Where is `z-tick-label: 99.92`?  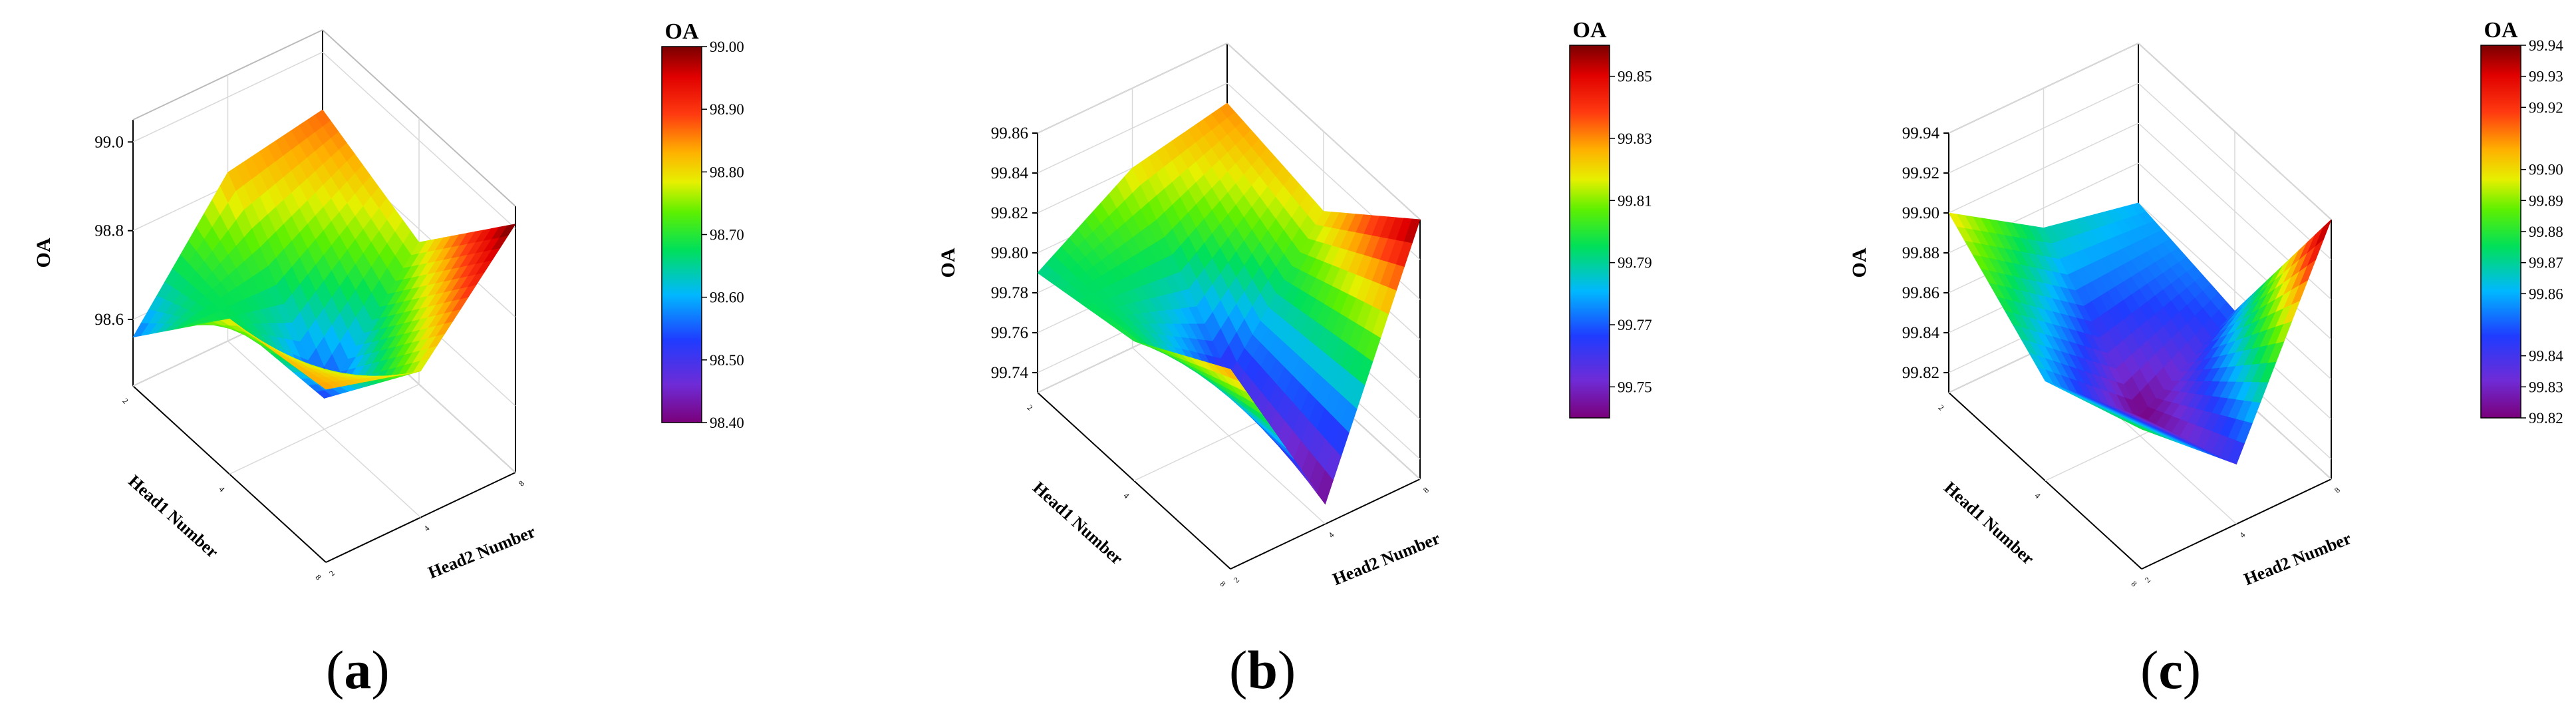
z-tick-label: 99.92 is located at coordinates (1920, 173).